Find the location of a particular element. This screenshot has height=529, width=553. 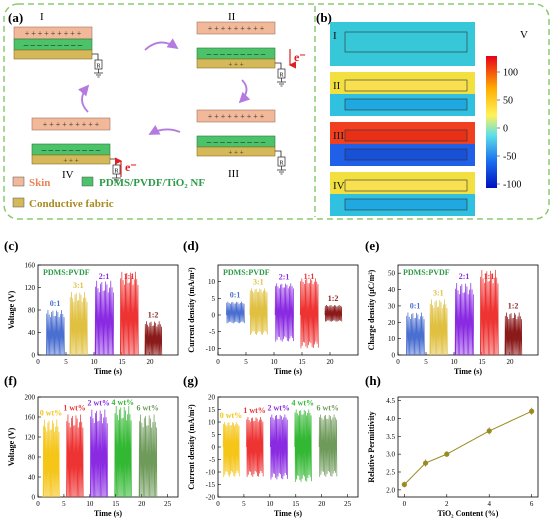

series-label: 0:1 is located at coordinates (55, 303).